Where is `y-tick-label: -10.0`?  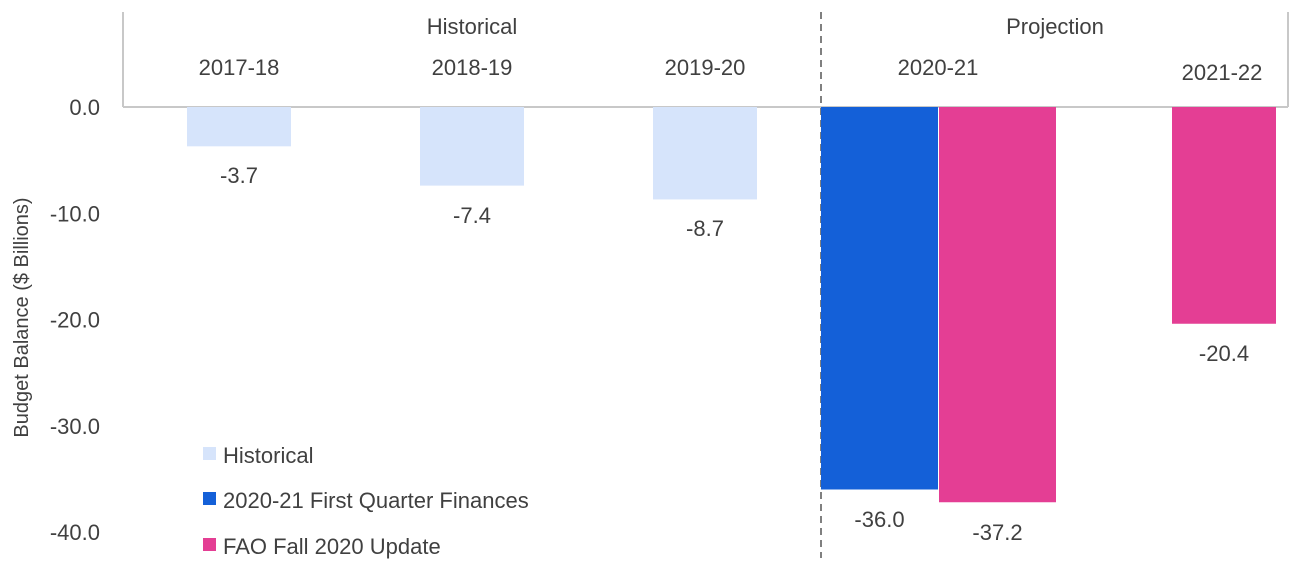 y-tick-label: -10.0 is located at coordinates (75, 213).